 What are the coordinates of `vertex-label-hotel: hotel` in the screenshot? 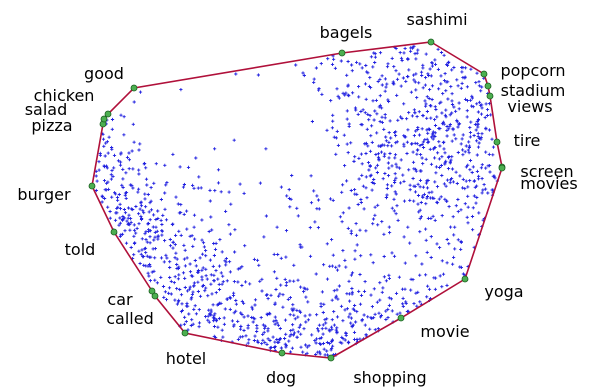 It's located at (186, 358).